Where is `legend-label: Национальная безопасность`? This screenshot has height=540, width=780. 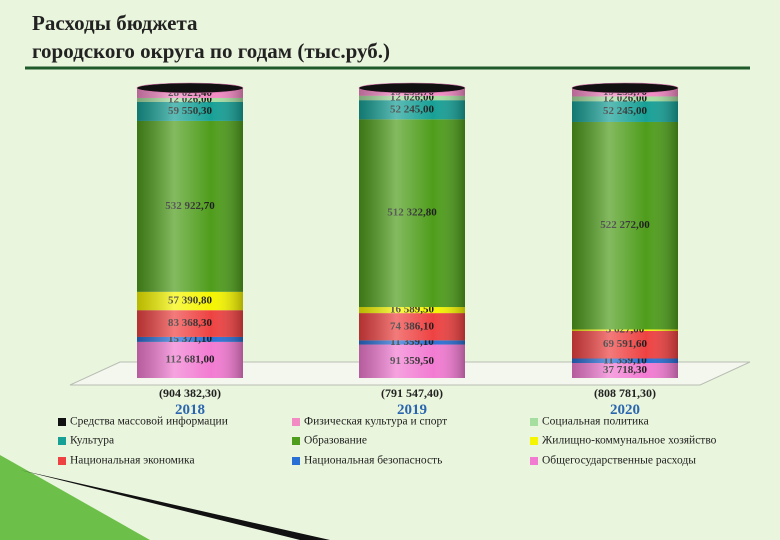 legend-label: Национальная безопасность is located at coordinates (373, 461).